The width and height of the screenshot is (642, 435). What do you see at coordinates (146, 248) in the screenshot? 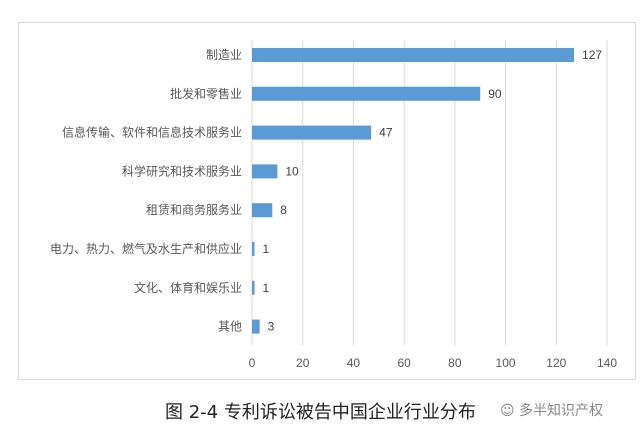
I see `category-label: 电力、热力、燃气及水生产和供应业` at bounding box center [146, 248].